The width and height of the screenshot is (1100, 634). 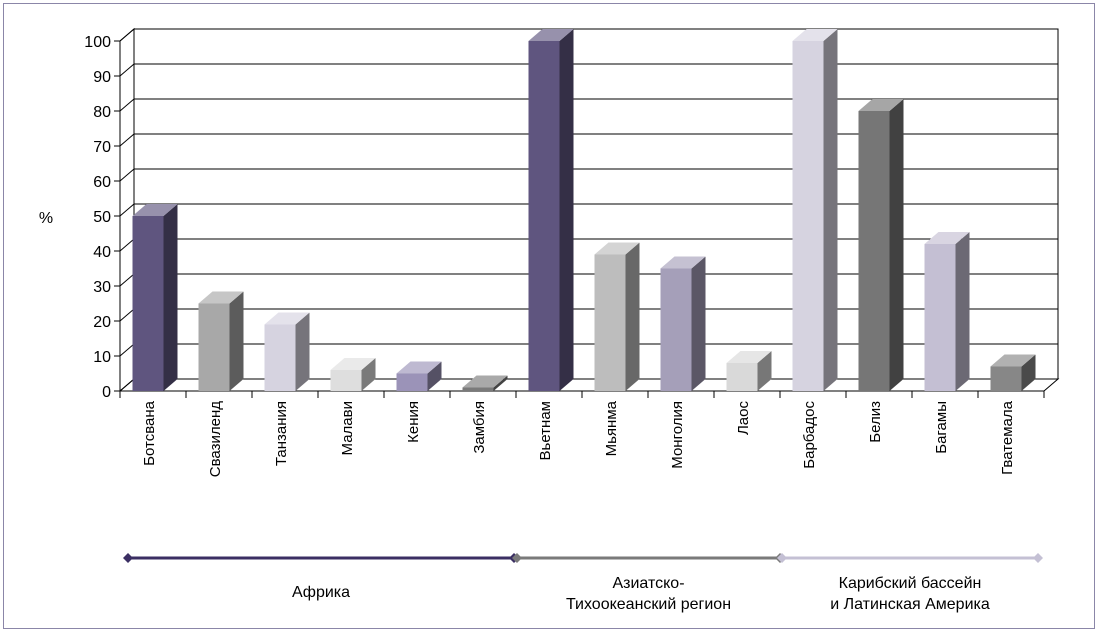 What do you see at coordinates (106, 392) in the screenshot?
I see `y-tick-label: 0` at bounding box center [106, 392].